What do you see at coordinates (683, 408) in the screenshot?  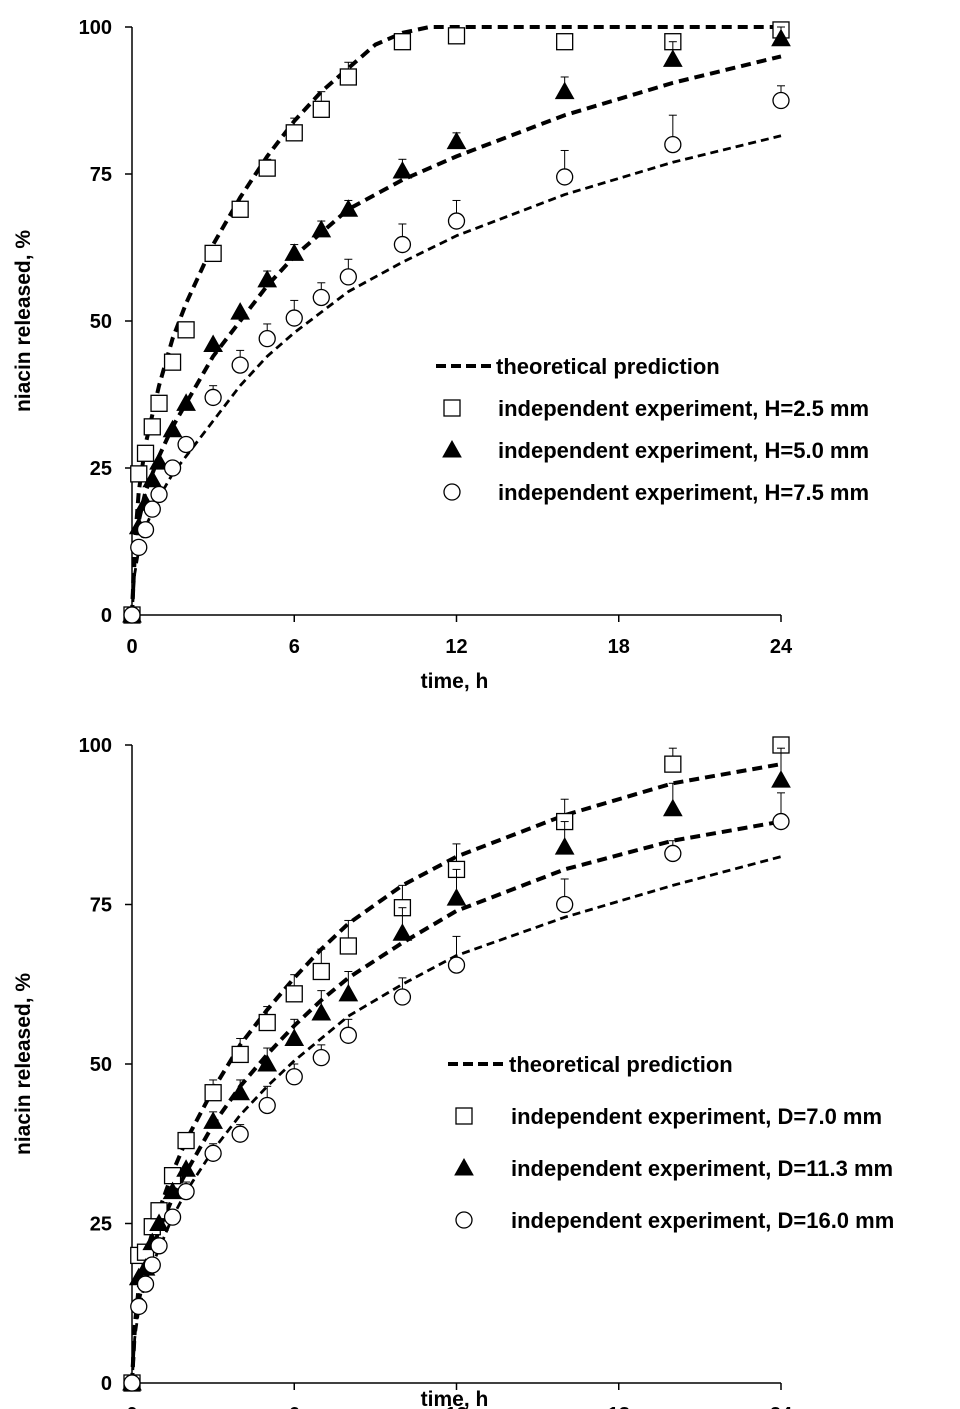 I see `legend-entry-label: independent experiment, H=2.5 mm` at bounding box center [683, 408].